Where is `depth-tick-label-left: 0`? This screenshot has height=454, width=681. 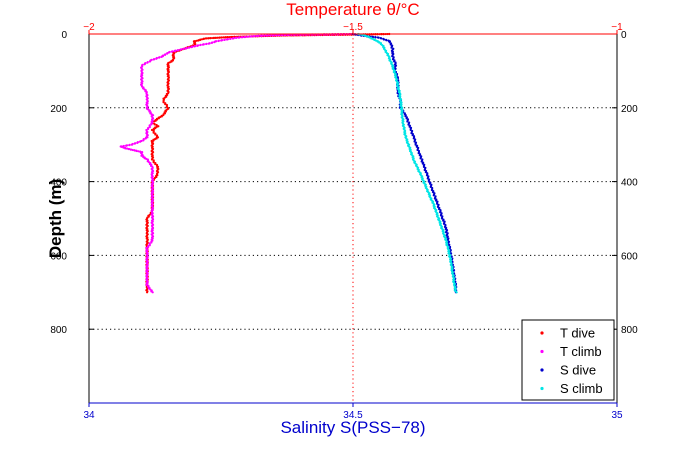
depth-tick-label-left: 0 is located at coordinates (64, 35).